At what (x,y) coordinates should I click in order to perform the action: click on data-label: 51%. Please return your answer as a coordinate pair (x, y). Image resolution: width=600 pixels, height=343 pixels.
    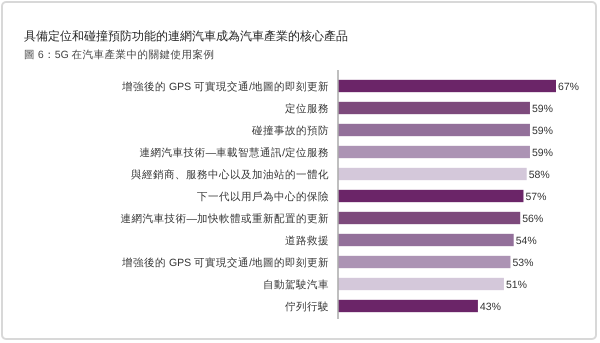
    Looking at the image, I should click on (516, 284).